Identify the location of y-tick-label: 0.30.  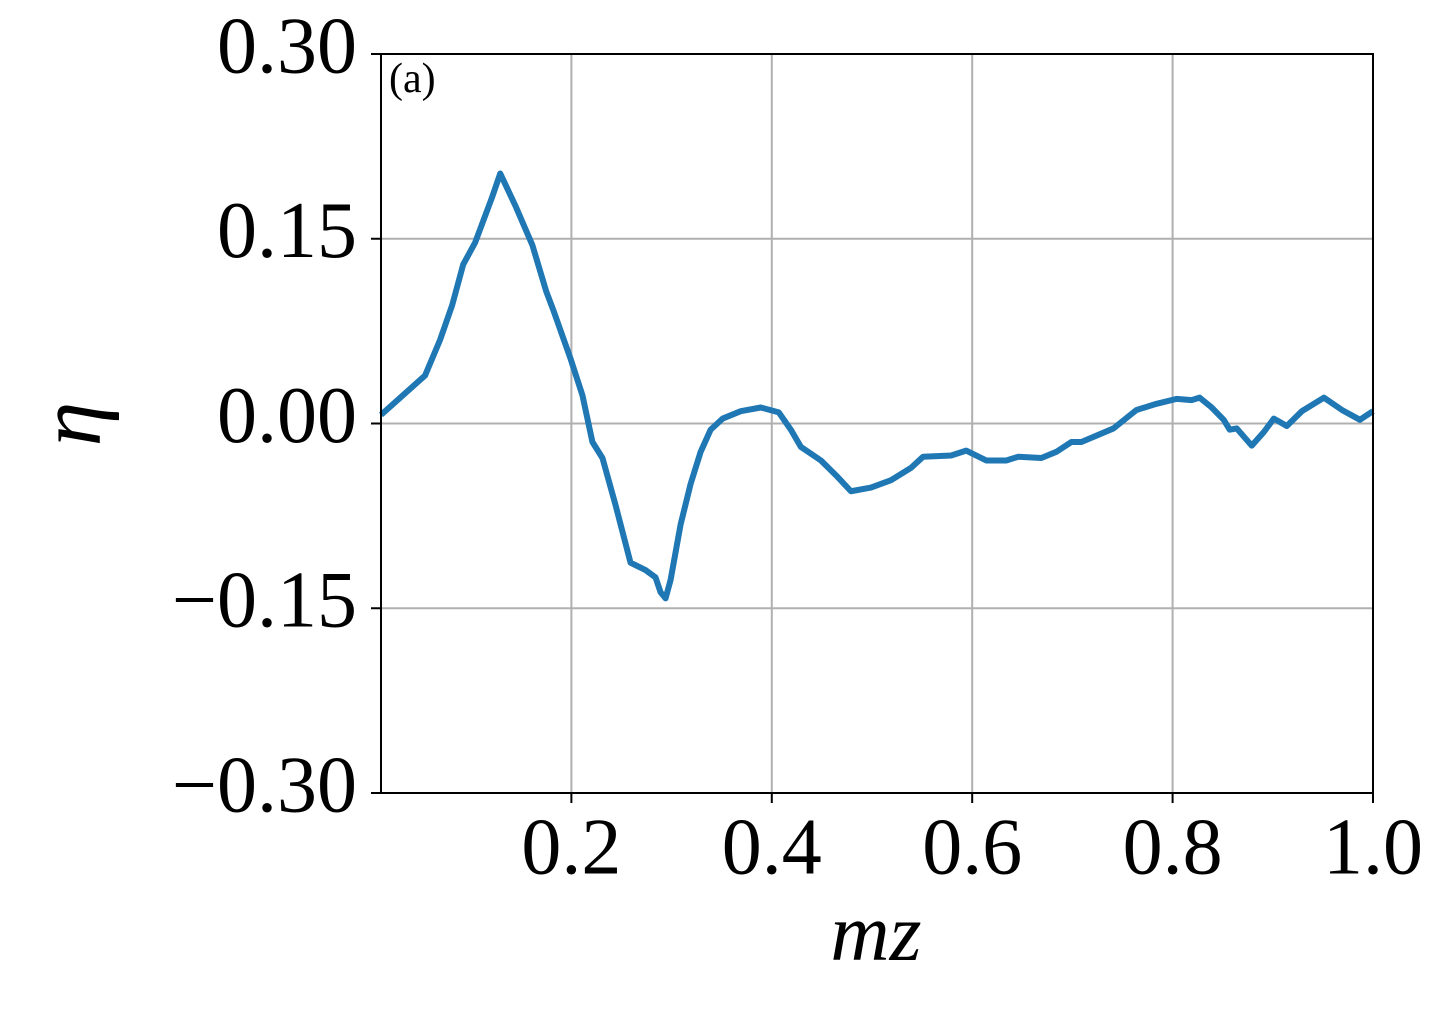
(287, 46).